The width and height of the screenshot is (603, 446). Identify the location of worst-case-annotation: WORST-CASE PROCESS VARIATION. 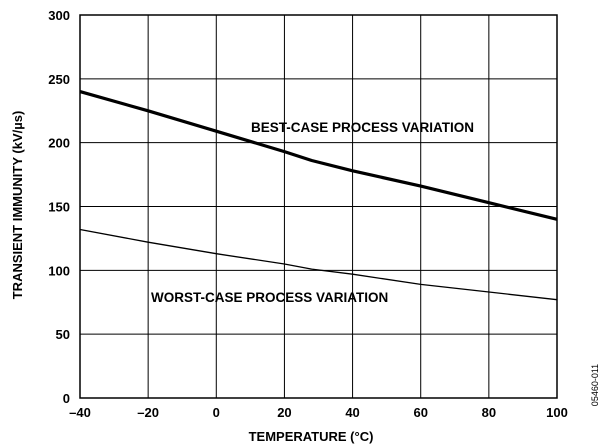
(269, 297).